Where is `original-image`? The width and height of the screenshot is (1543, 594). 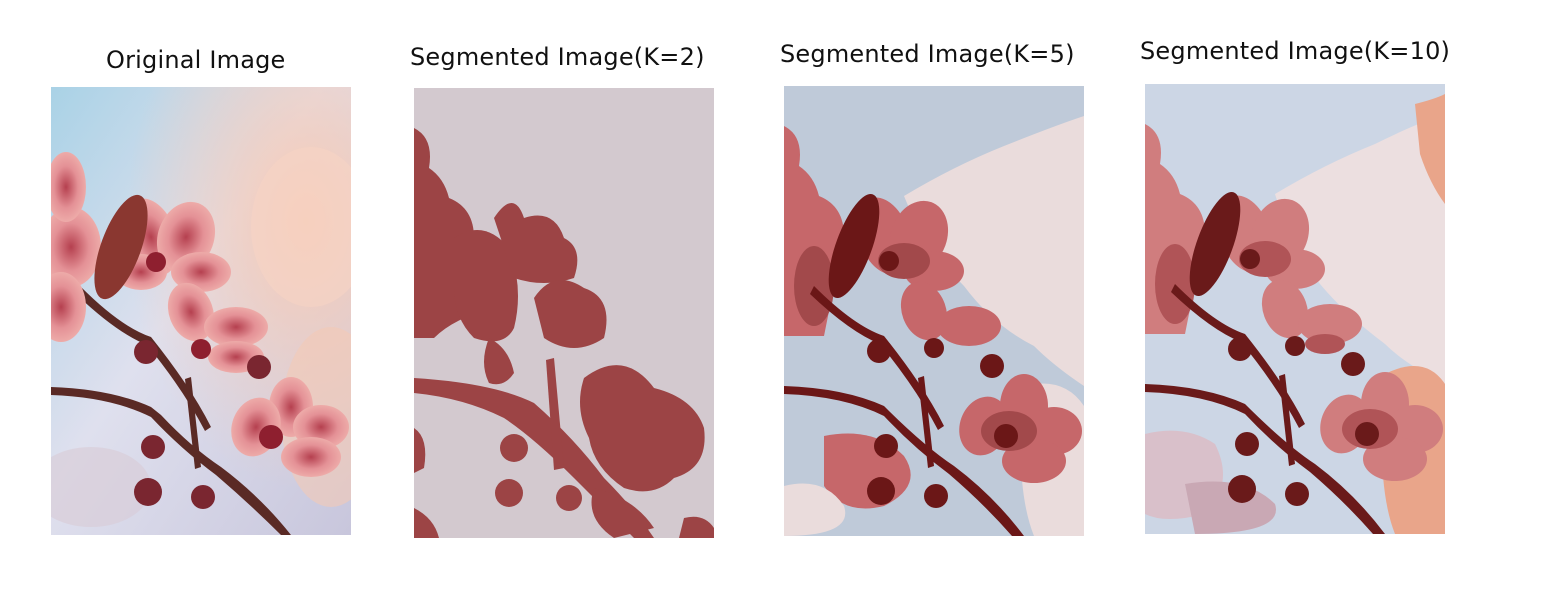
original-image is located at coordinates (201, 311).